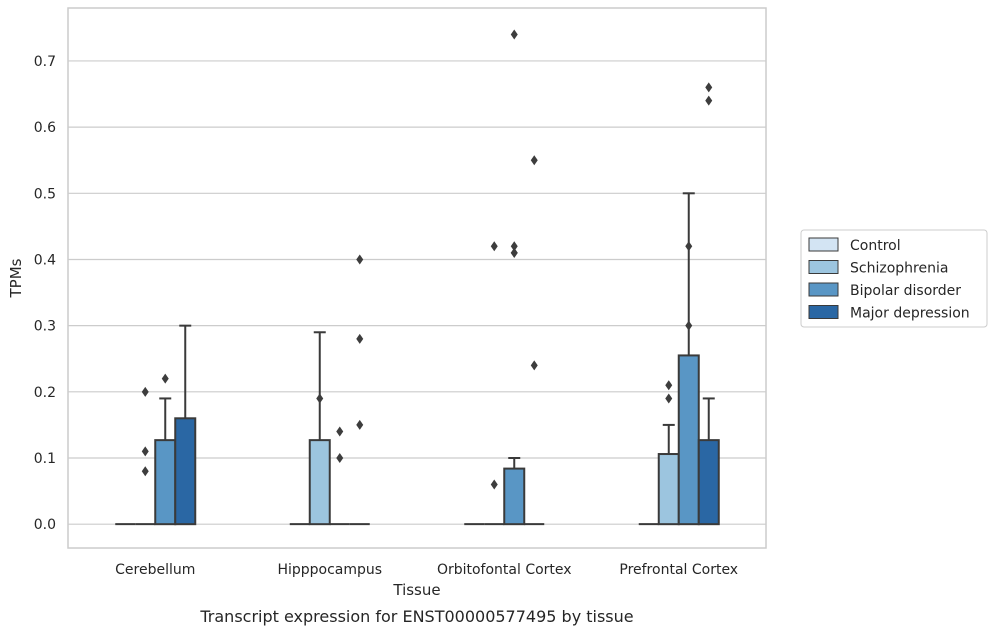 This screenshot has height=634, width=997. I want to click on legend-label: Schizophrenia, so click(899, 269).